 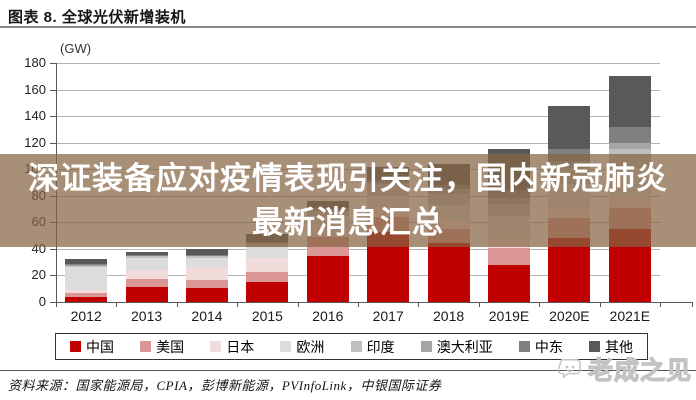 What do you see at coordinates (170, 348) in the screenshot?
I see `legend-label-usa: 美国` at bounding box center [170, 348].